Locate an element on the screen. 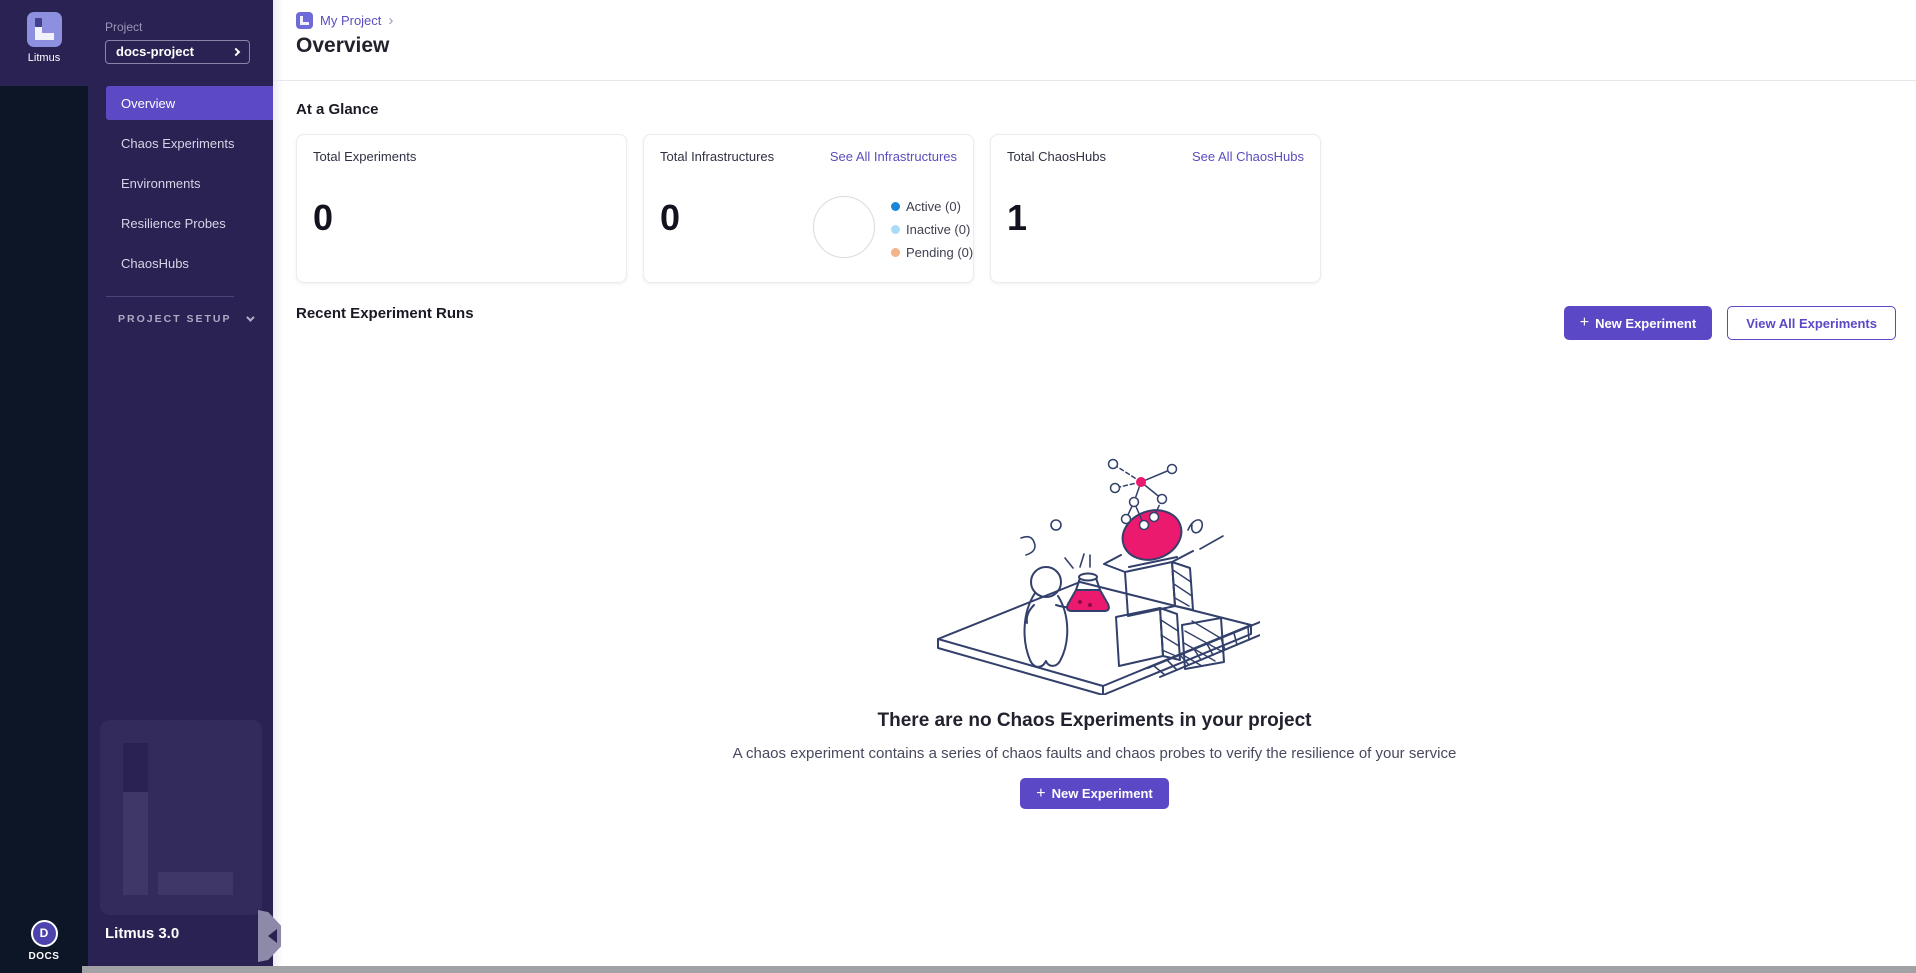 The width and height of the screenshot is (1916, 973). legend-item-inactive: Inactive (0) is located at coordinates (932, 229).